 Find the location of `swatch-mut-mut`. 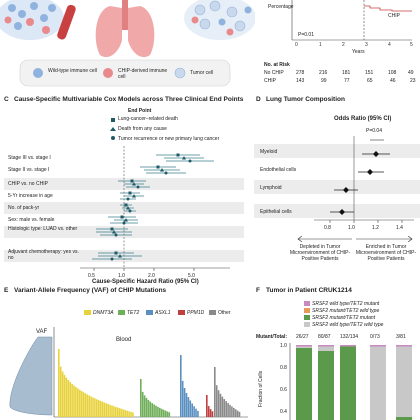

swatch-mut-mut is located at coordinates (307, 317).